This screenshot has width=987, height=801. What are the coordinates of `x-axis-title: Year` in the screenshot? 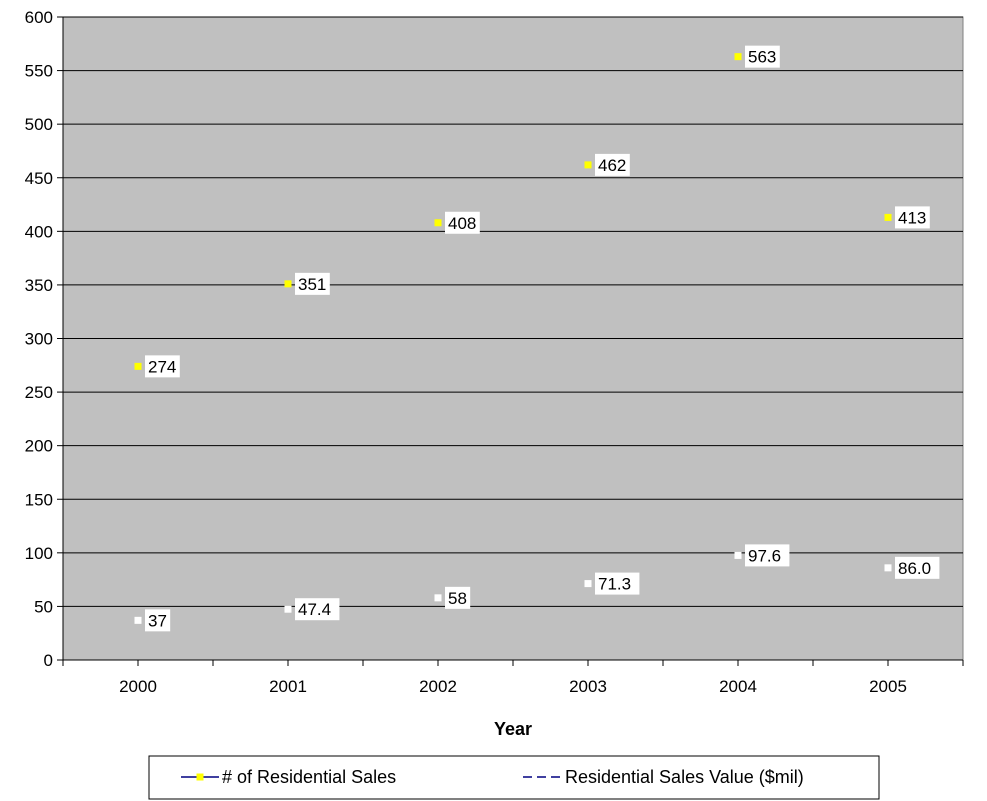 It's located at (513, 729).